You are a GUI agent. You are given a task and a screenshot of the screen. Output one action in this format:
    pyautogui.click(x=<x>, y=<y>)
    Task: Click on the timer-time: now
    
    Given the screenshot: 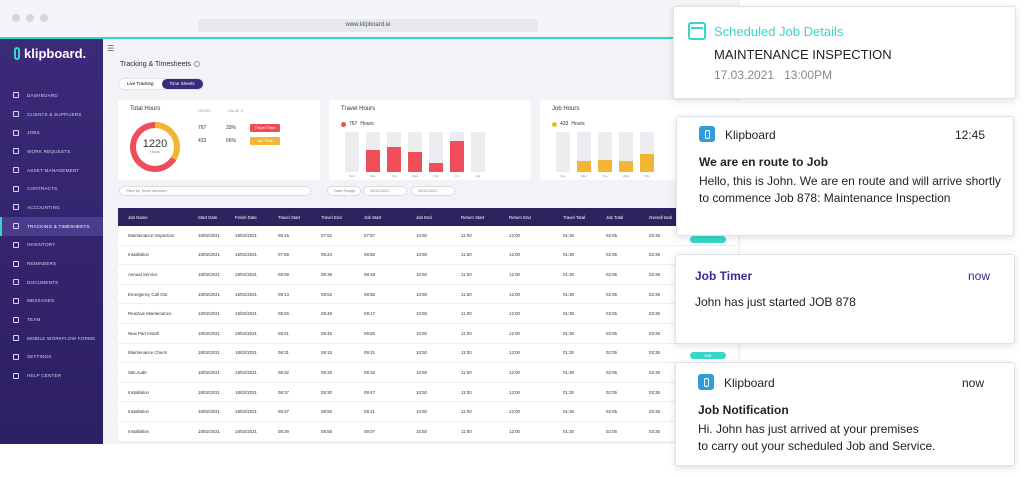 What is the action you would take?
    pyautogui.click(x=978, y=276)
    